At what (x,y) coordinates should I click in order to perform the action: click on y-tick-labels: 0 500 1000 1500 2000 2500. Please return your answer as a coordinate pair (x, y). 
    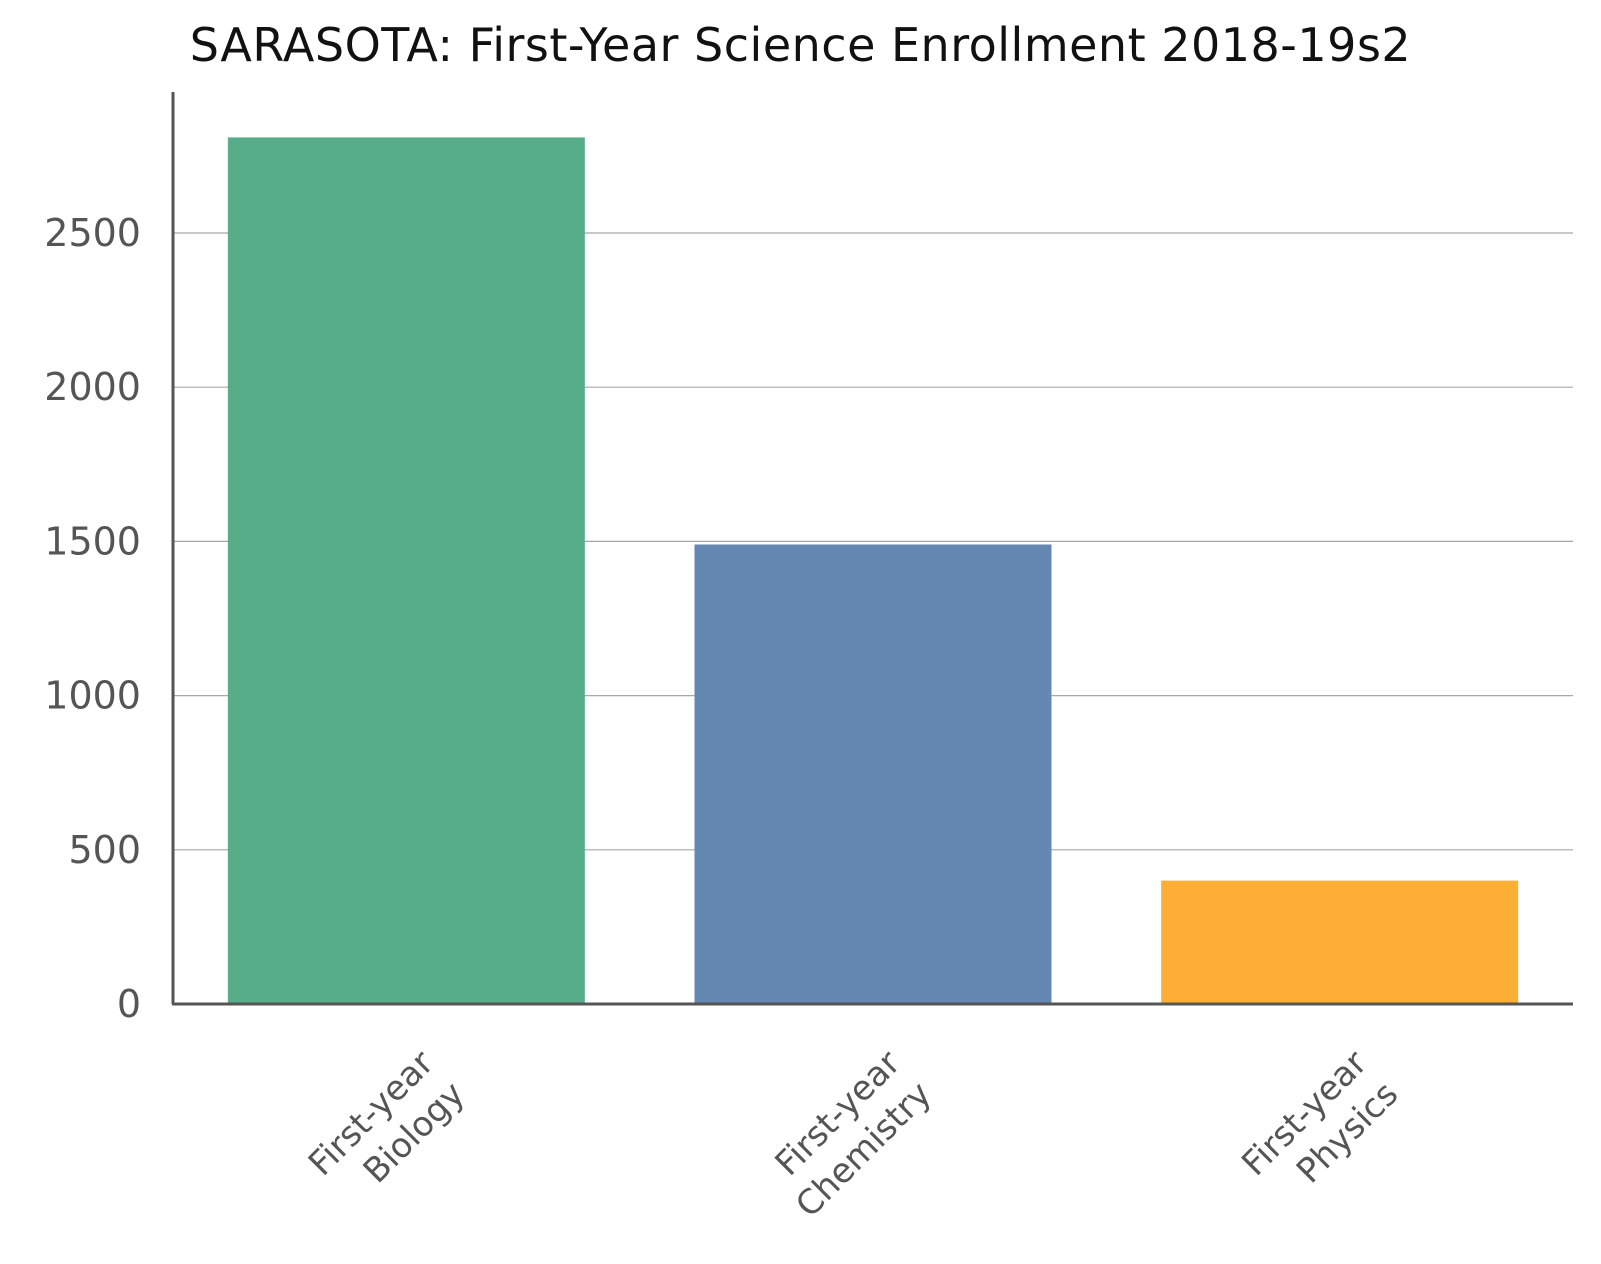
    Looking at the image, I should click on (92, 618).